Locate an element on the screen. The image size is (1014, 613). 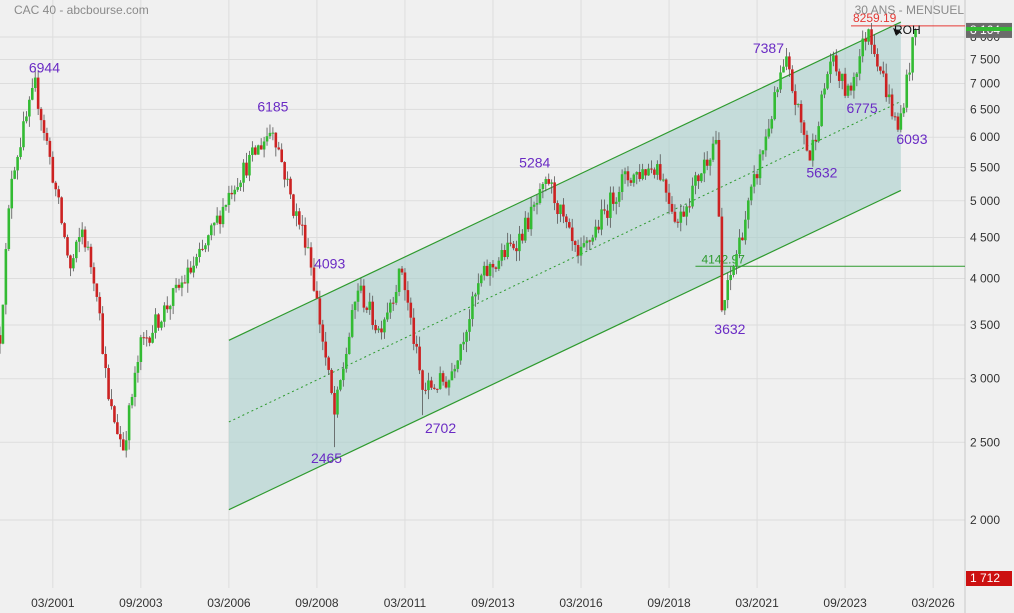
y-tick-label: 7 000 is located at coordinates (985, 84).